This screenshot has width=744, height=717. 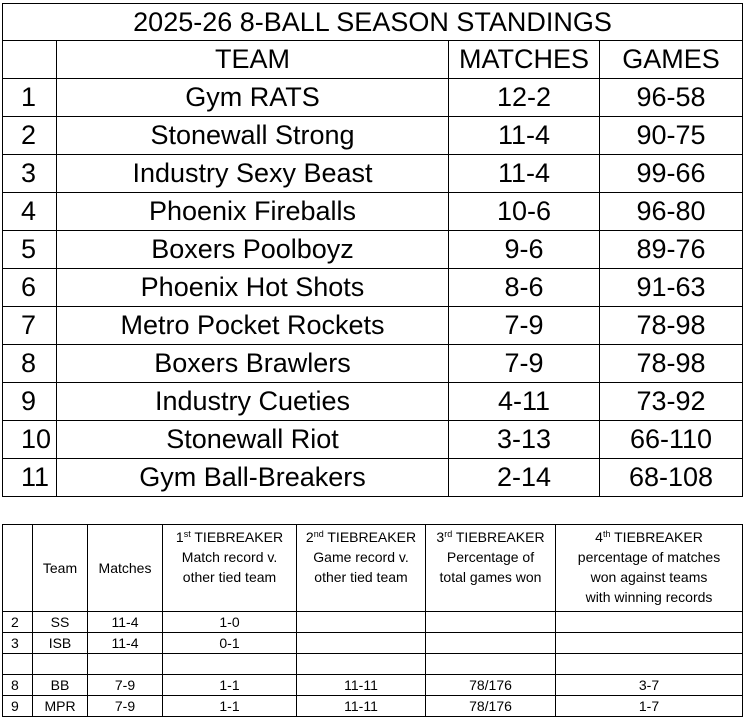 What do you see at coordinates (29, 59) in the screenshot?
I see `header-rank` at bounding box center [29, 59].